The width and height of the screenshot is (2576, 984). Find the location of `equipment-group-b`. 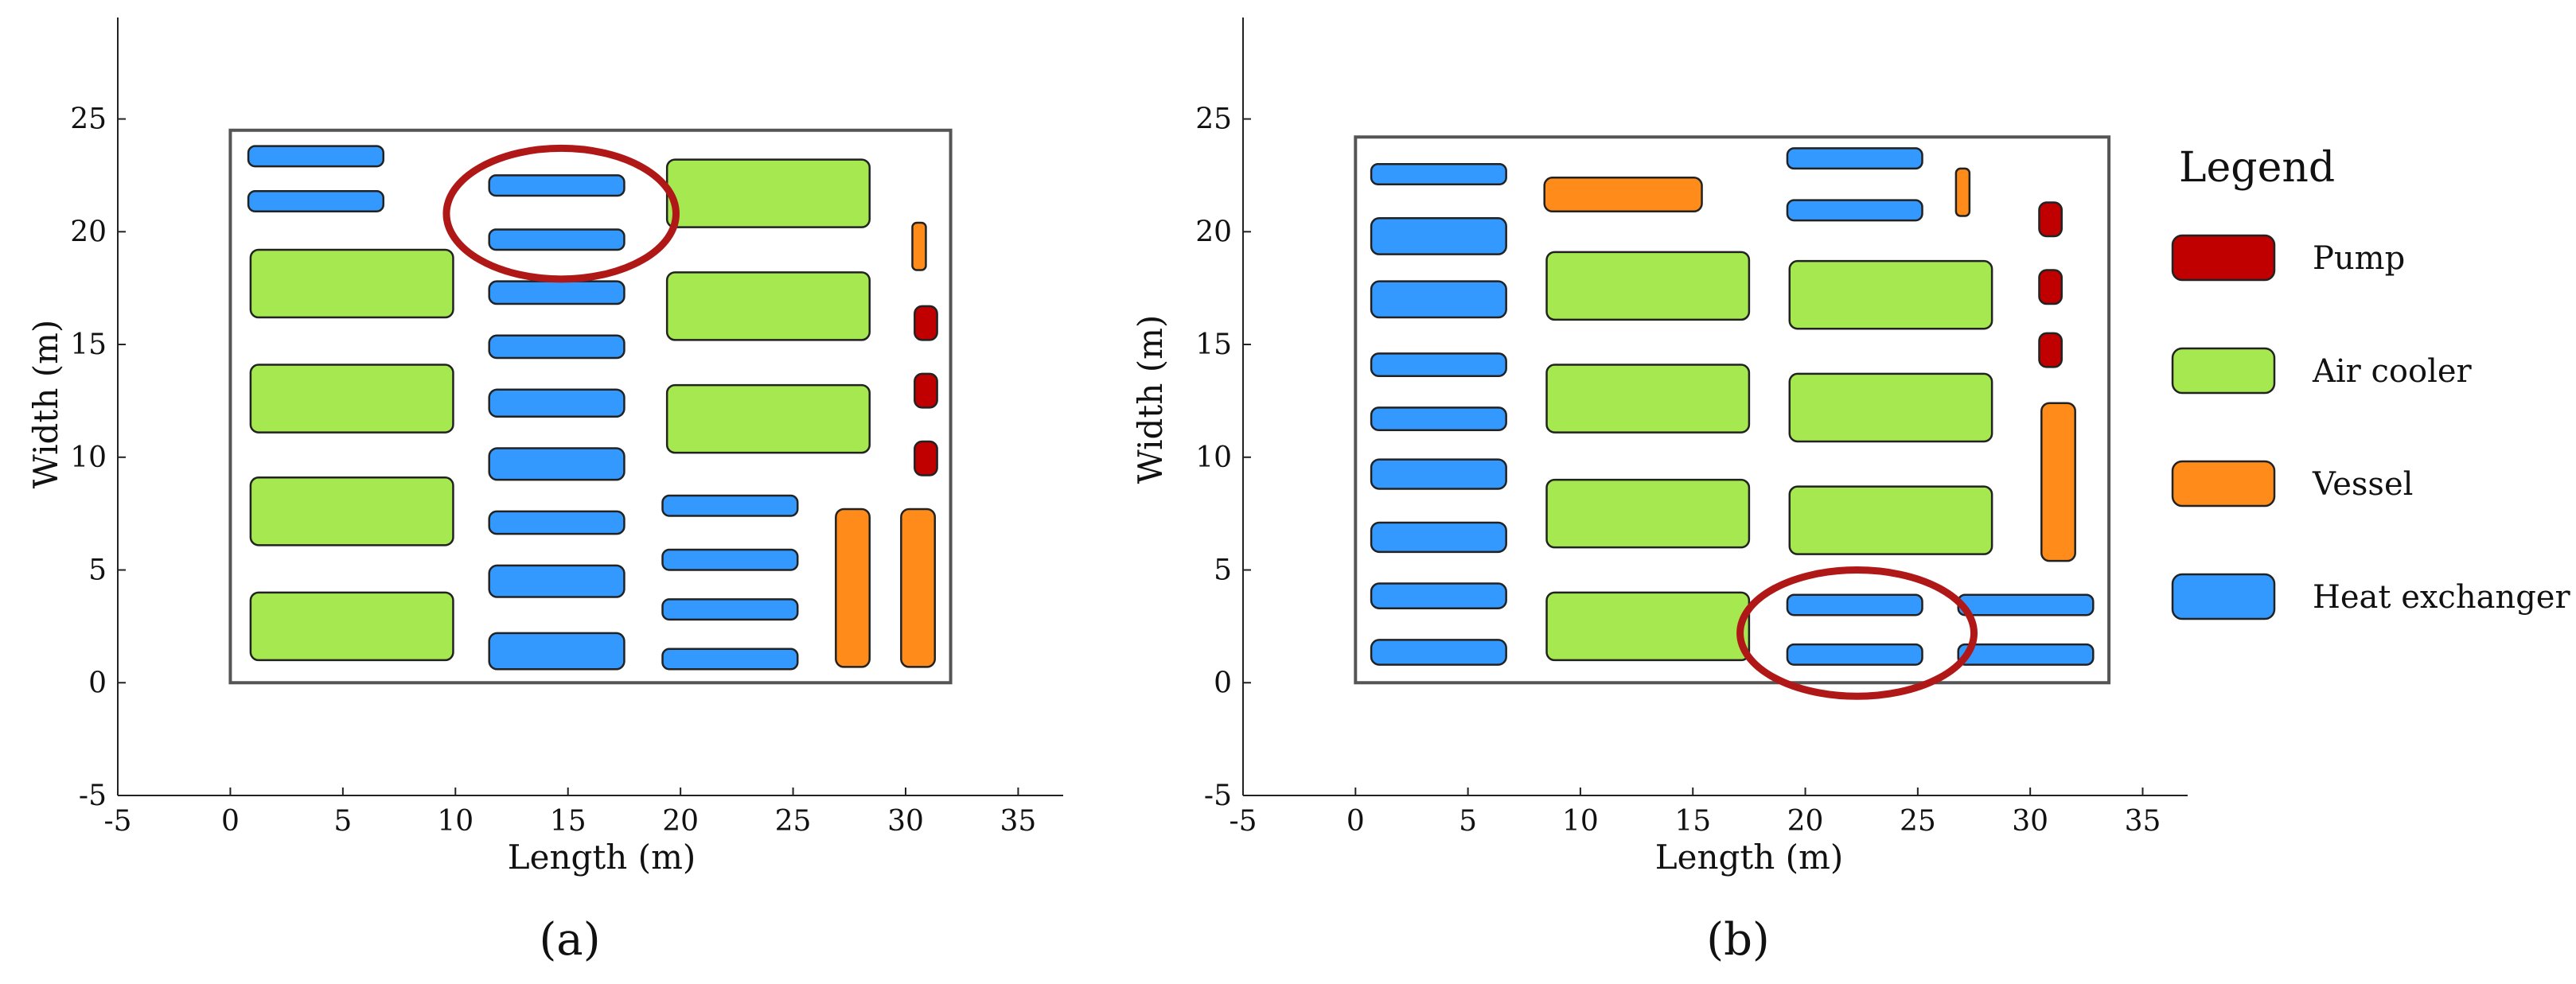

equipment-group-b is located at coordinates (1732, 406).